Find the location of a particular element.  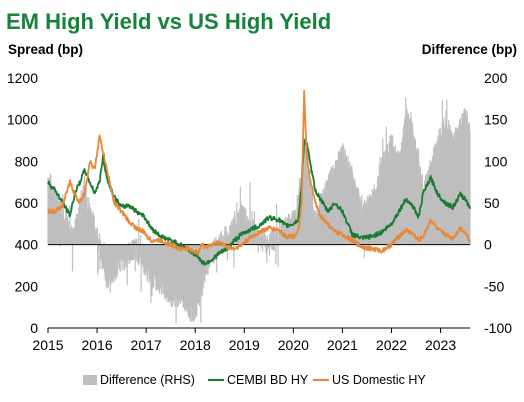

left-tick-label: 600 is located at coordinates (27, 203).